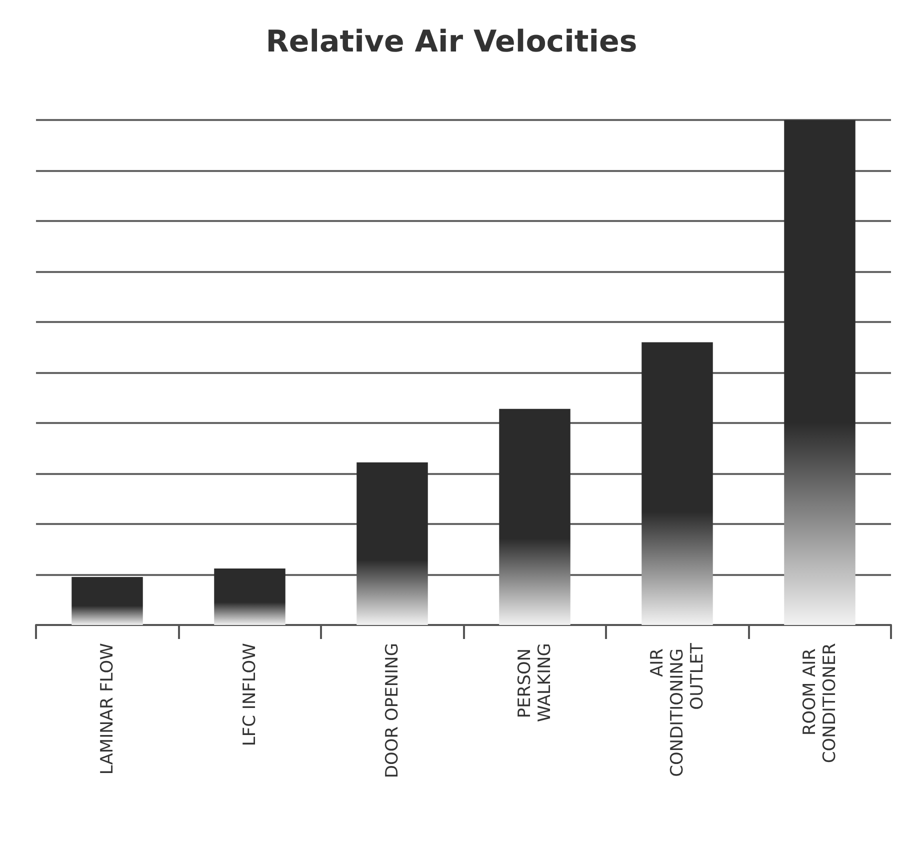 Image resolution: width=903 pixels, height=865 pixels. Describe the element at coordinates (677, 709) in the screenshot. I see `x-tick-label: AIR CONDITIONING OUTLET` at that location.